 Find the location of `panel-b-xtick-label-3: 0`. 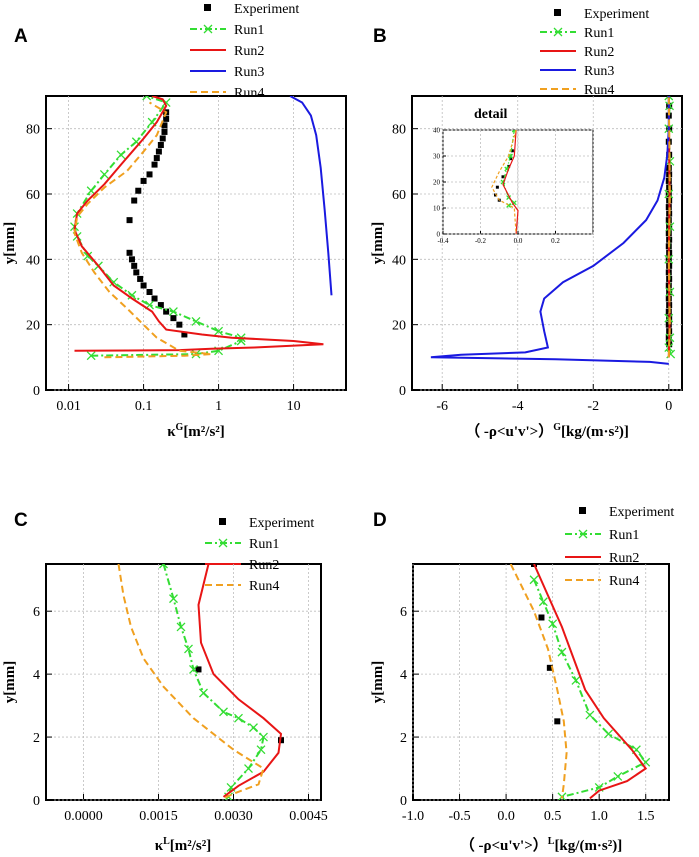

panel-b-xtick-label-3: 0 is located at coordinates (668, 406).